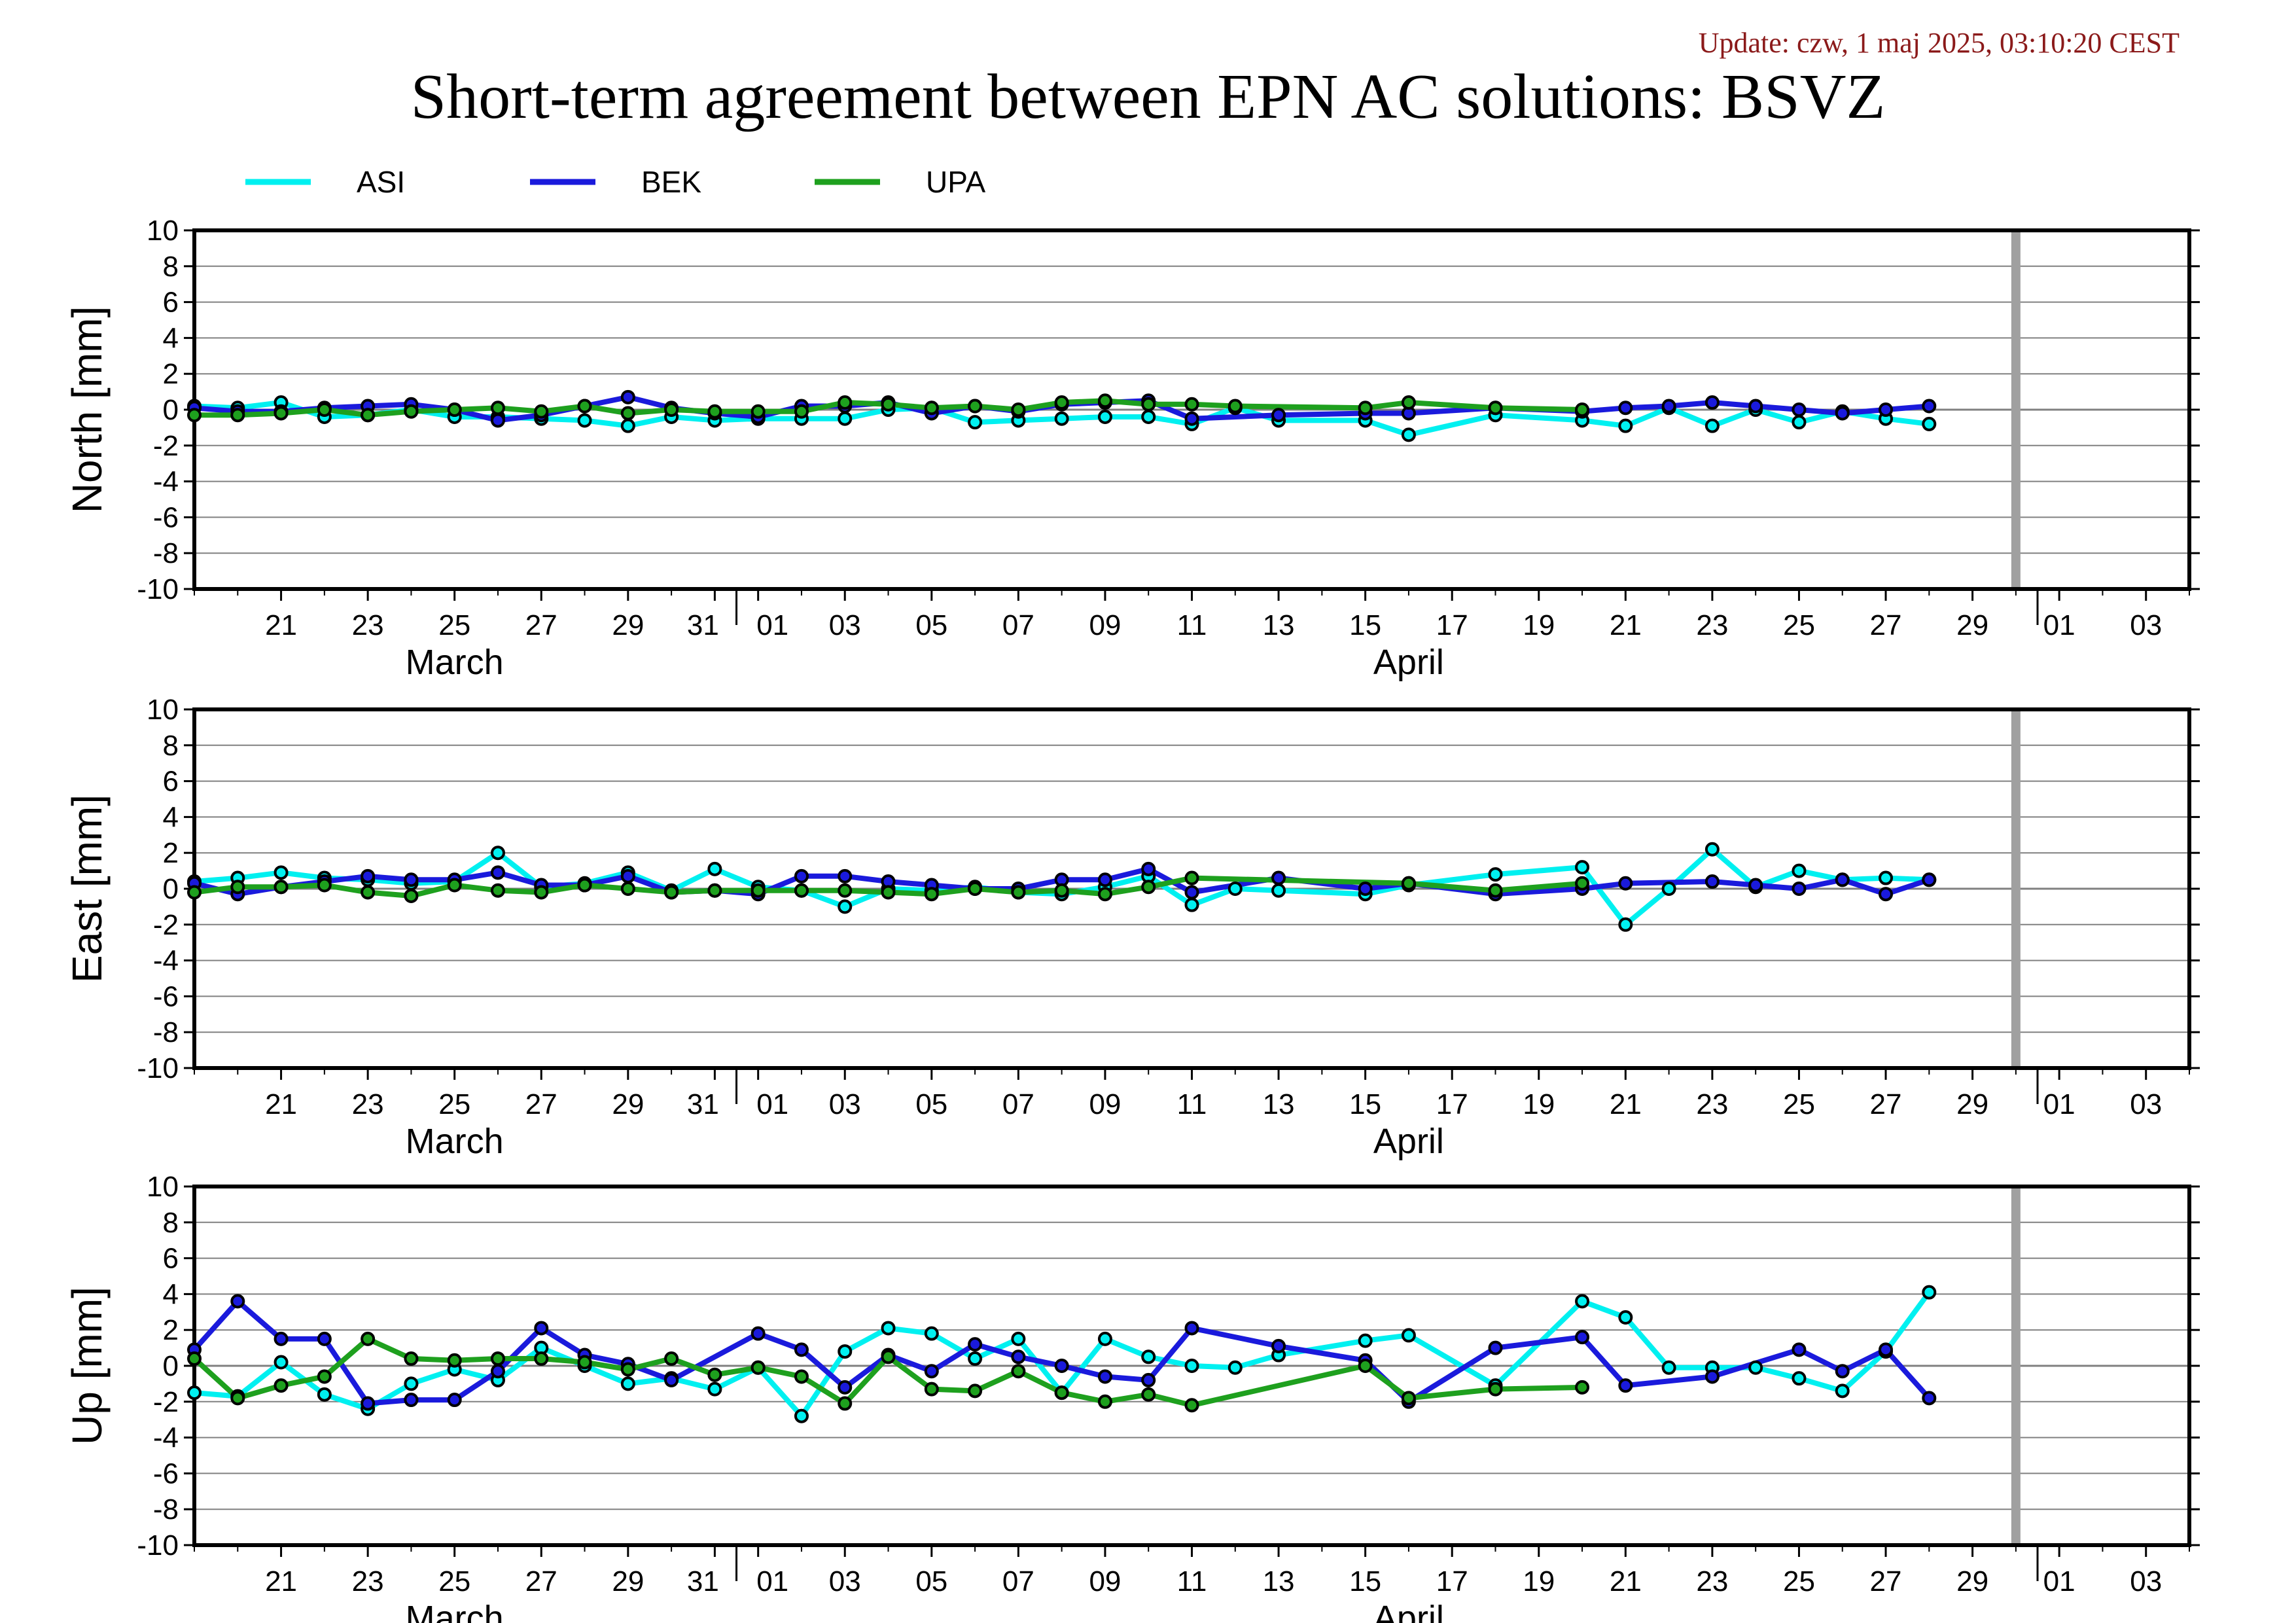  Describe the element at coordinates (1799, 625) in the screenshot. I see `x-tick-label: 25` at that location.